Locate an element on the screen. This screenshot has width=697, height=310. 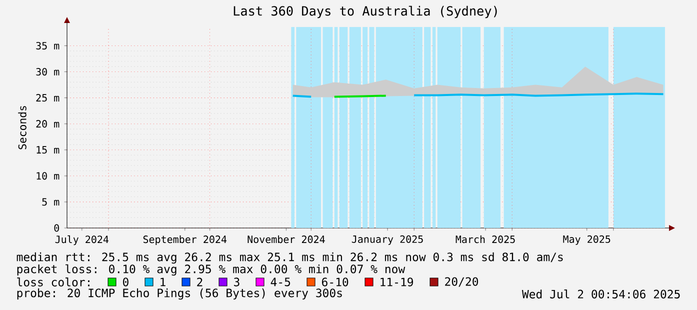
y-tick-label: 10 m is located at coordinates (48, 176).